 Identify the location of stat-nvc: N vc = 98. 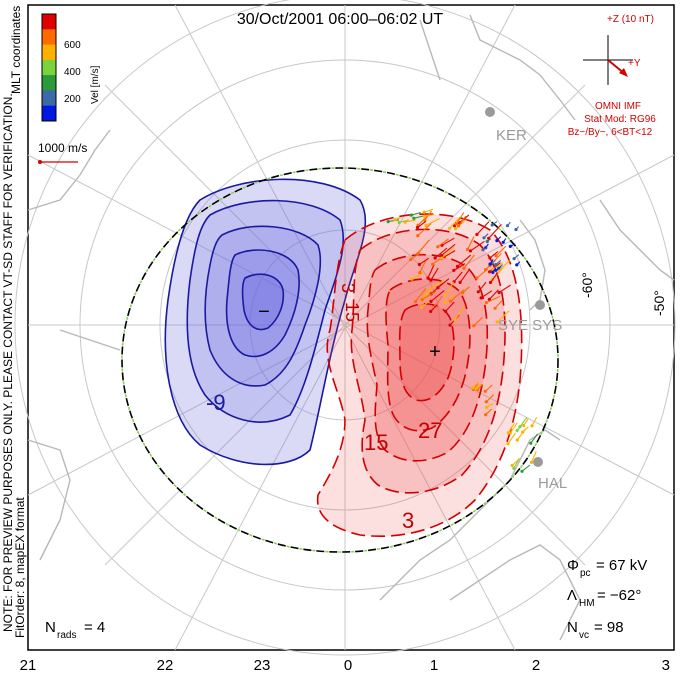
(595, 630).